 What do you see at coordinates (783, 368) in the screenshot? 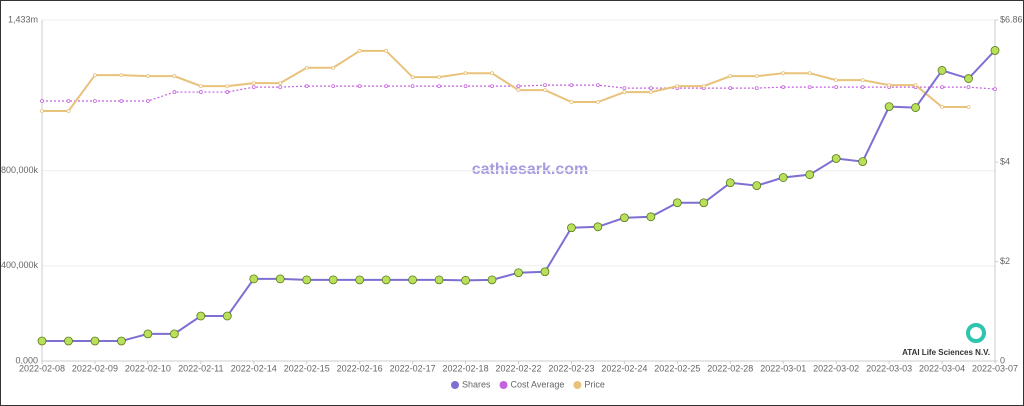
I see `x-tick-label: 2022-03-01` at bounding box center [783, 368].